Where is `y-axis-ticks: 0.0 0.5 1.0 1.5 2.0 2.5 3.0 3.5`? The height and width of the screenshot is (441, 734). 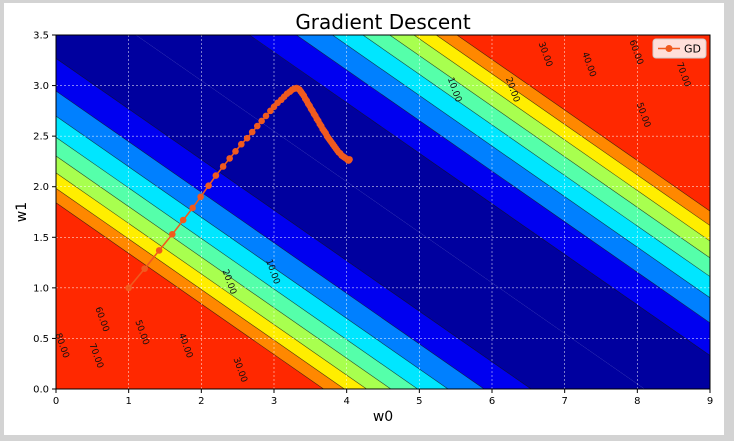 y-axis-ticks: 0.0 0.5 1.0 1.5 2.0 2.5 3.0 3.5 is located at coordinates (44, 213).